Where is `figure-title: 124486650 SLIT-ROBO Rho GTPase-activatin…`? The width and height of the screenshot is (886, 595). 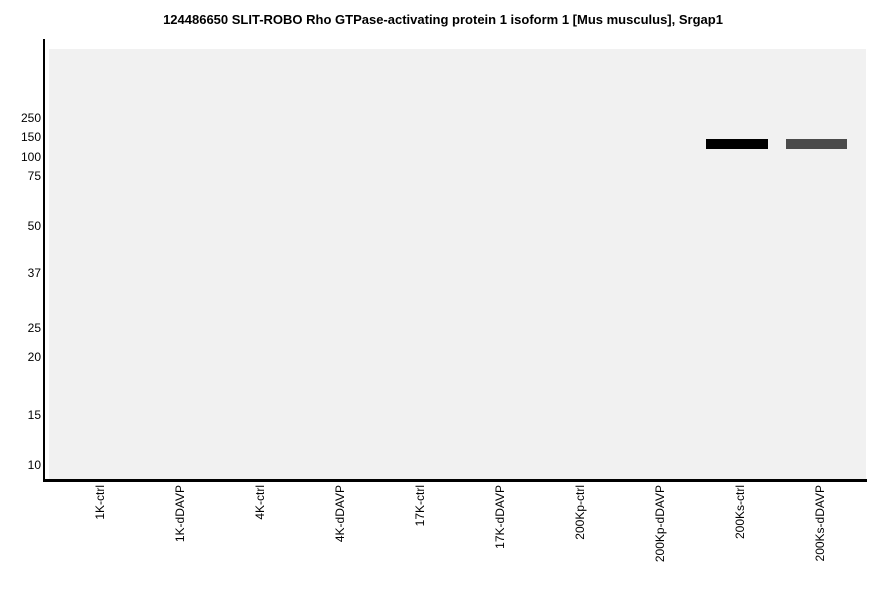
figure-title: 124486650 SLIT-ROBO Rho GTPase-activatin… is located at coordinates (443, 19).